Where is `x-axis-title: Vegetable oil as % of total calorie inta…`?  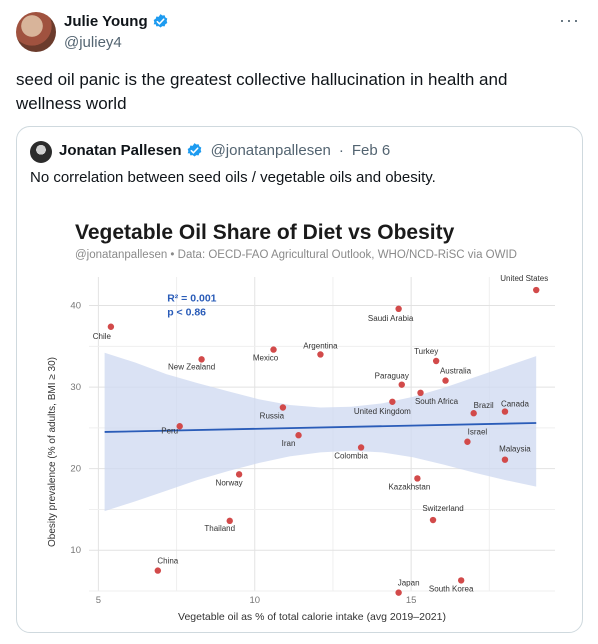
x-axis-title: Vegetable oil as % of total calorie inta… is located at coordinates (312, 617).